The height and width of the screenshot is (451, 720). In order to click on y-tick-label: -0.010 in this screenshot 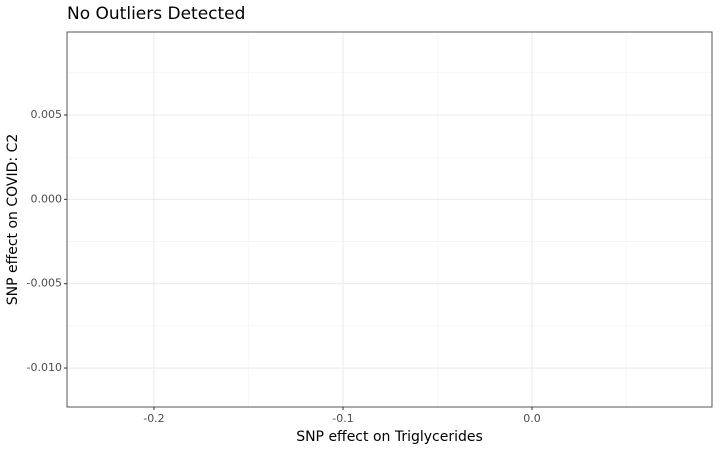, I will do `click(44, 367)`.